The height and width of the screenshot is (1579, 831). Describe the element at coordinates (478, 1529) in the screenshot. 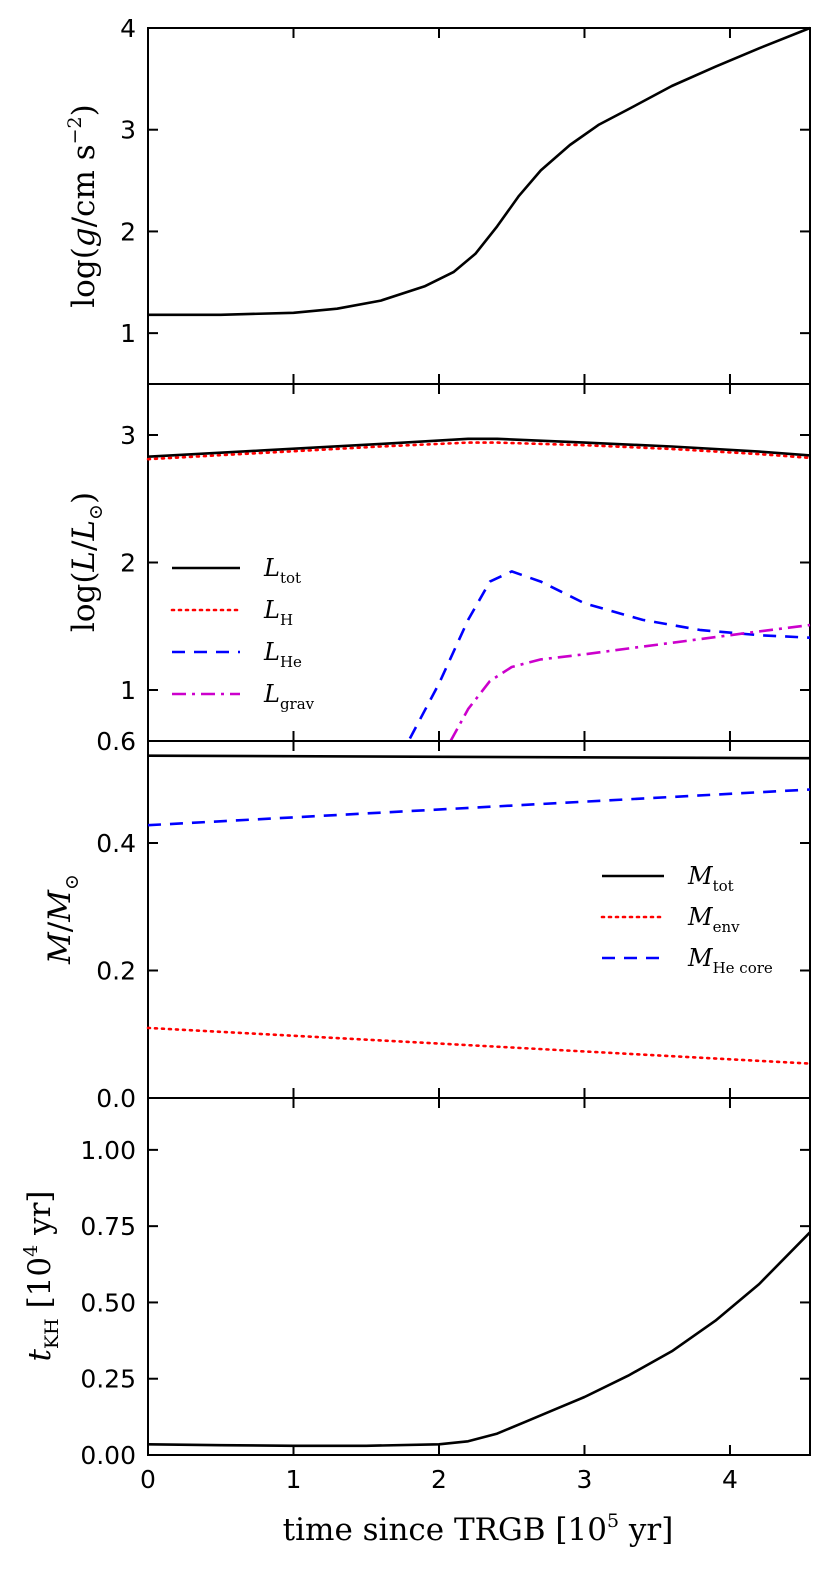

I see `x-axis-label: time since TRGB [105 yr]` at that location.